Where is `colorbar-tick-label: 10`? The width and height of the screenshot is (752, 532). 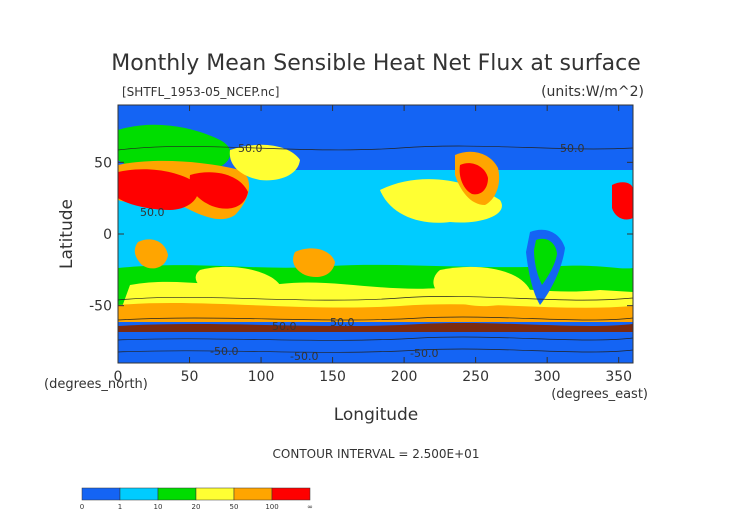 colorbar-tick-label: 10 is located at coordinates (158, 507).